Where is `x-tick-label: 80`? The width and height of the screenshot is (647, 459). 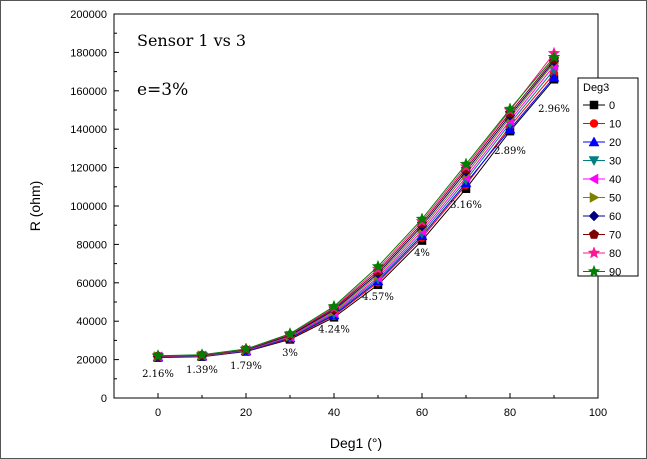 x-tick-label: 80 is located at coordinates (510, 413).